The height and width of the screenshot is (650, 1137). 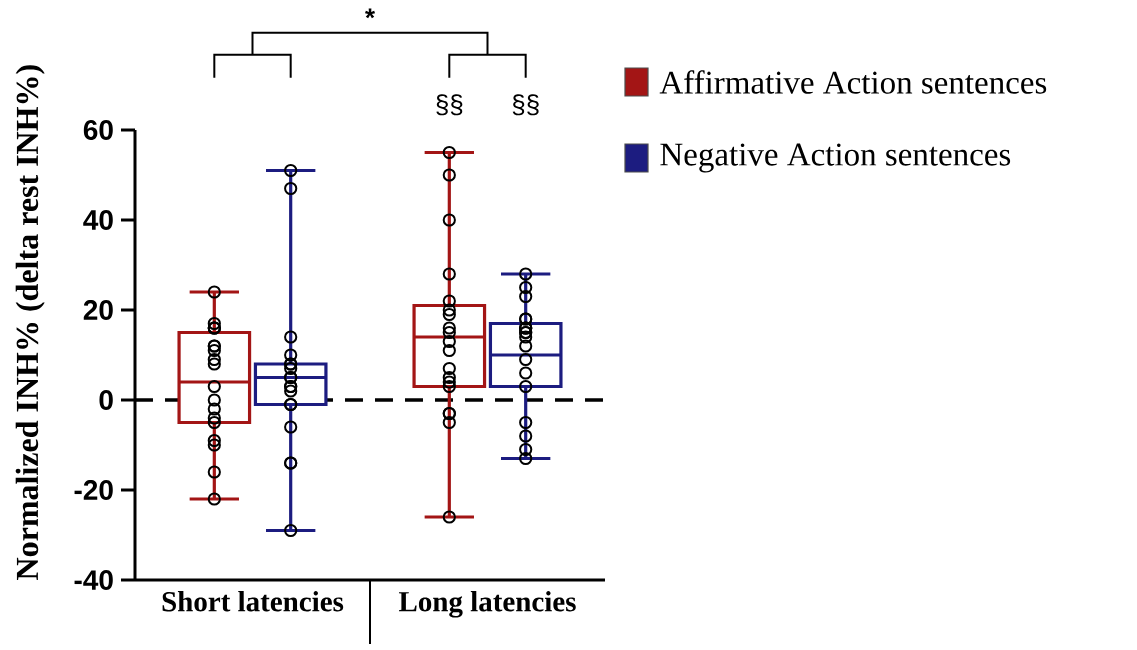 I want to click on legend-label: Negative Action sentences, so click(x=835, y=158).